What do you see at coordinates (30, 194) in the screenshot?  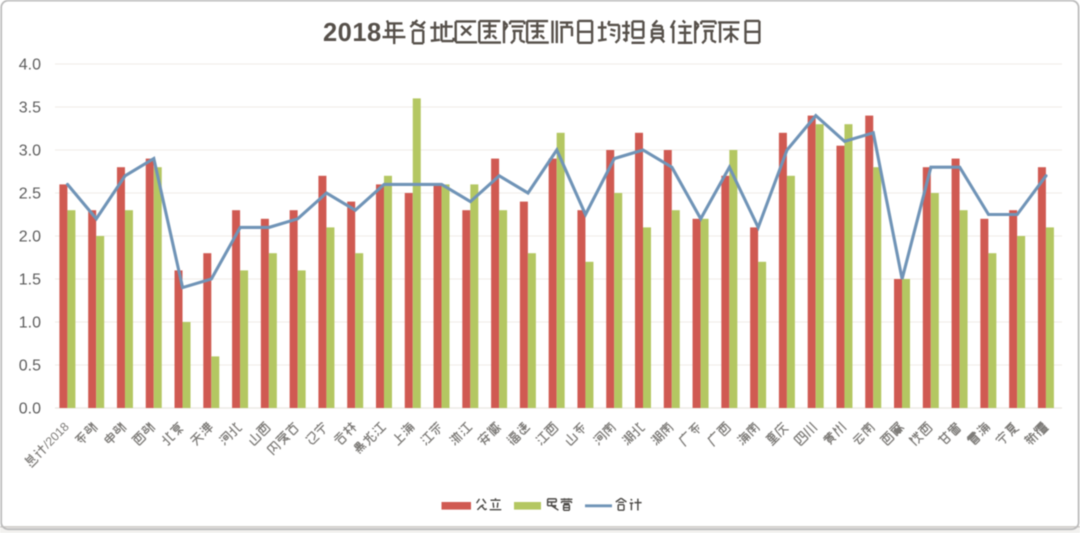 I see `svg-text: 2.5` at bounding box center [30, 194].